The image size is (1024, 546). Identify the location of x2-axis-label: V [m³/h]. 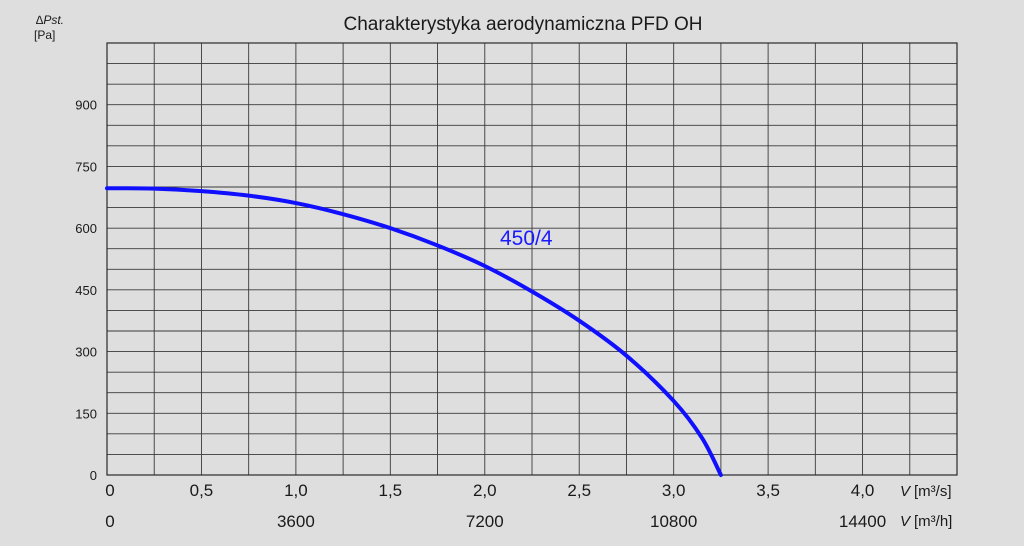
(926, 521).